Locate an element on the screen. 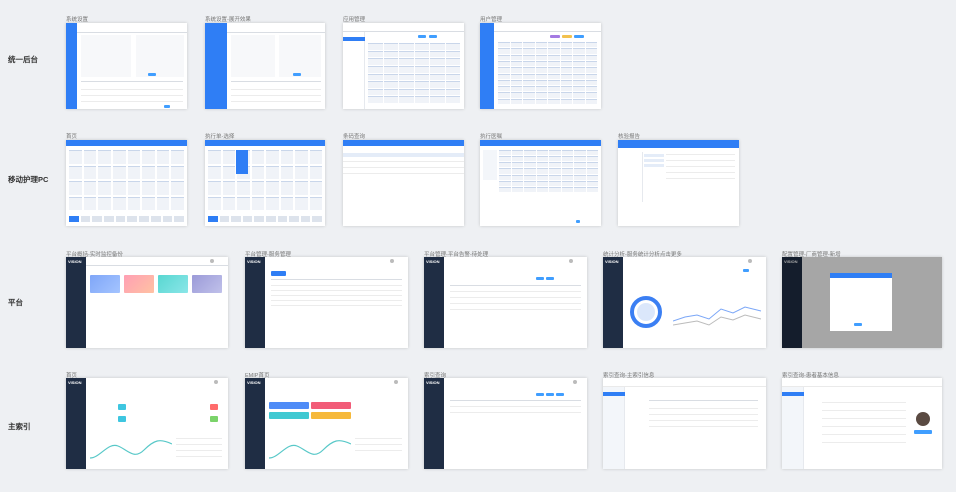 The image size is (956, 492). screen-thumbnail-service-statistics: VISION is located at coordinates (684, 302).